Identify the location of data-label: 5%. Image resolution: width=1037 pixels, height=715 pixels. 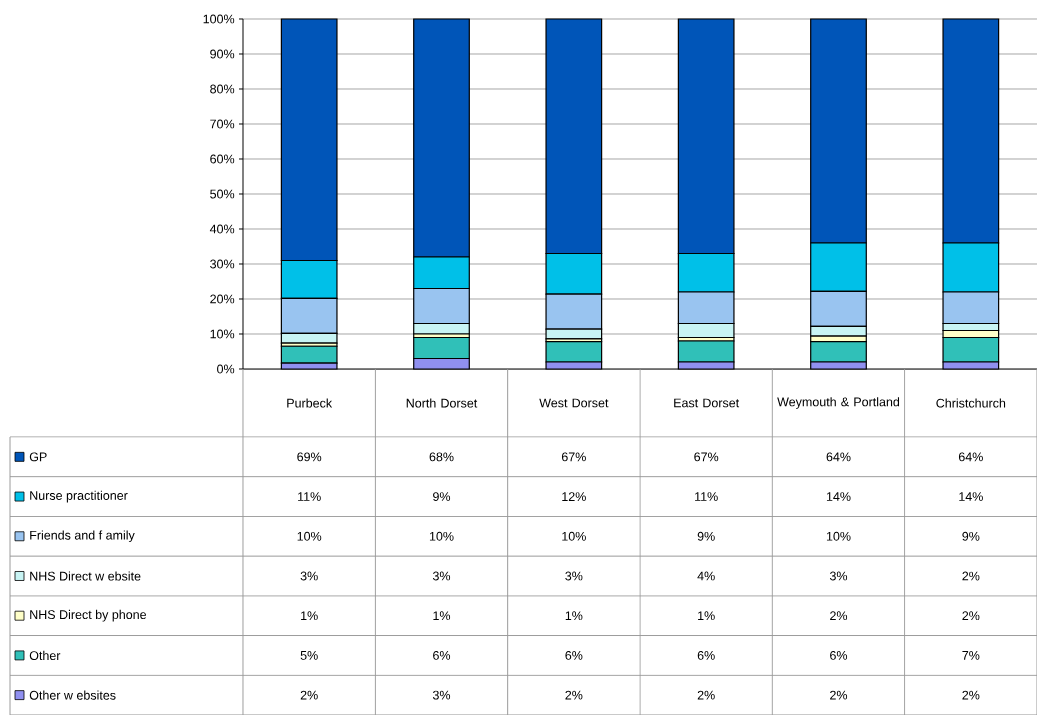
(309, 655).